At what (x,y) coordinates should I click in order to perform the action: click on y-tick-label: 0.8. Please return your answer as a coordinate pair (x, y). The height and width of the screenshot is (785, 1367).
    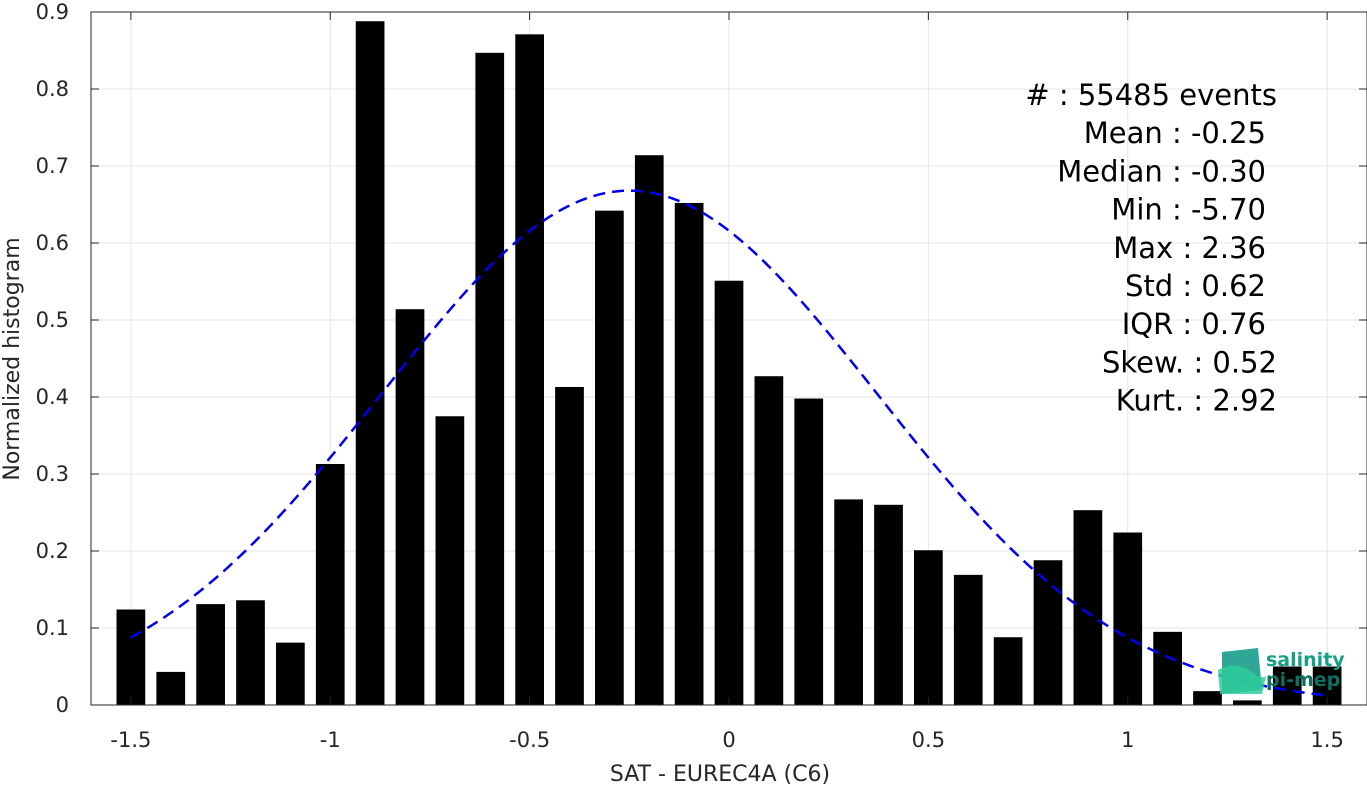
    Looking at the image, I should click on (52, 89).